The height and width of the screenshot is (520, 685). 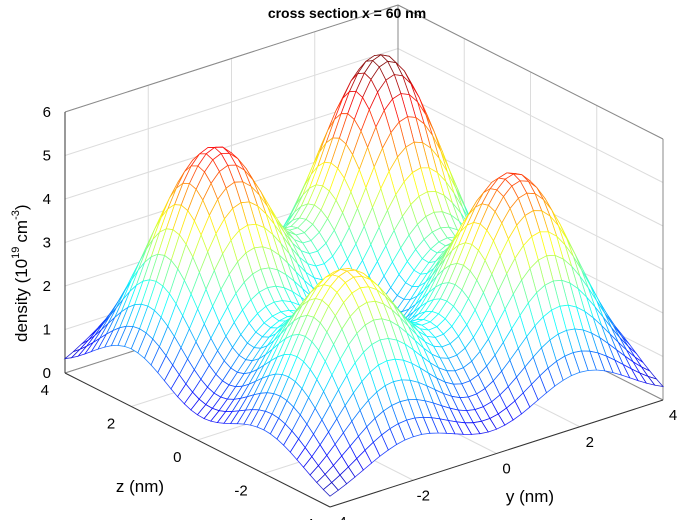 What do you see at coordinates (240, 491) in the screenshot?
I see `z-tick-label: -2` at bounding box center [240, 491].